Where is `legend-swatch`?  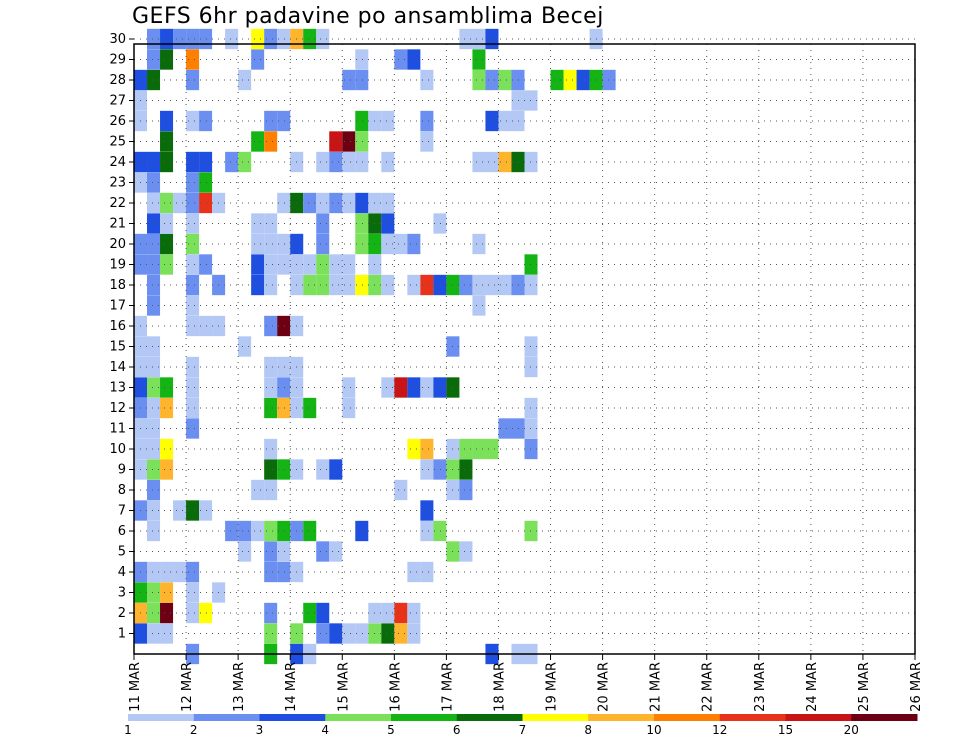 legend-swatch is located at coordinates (687, 717).